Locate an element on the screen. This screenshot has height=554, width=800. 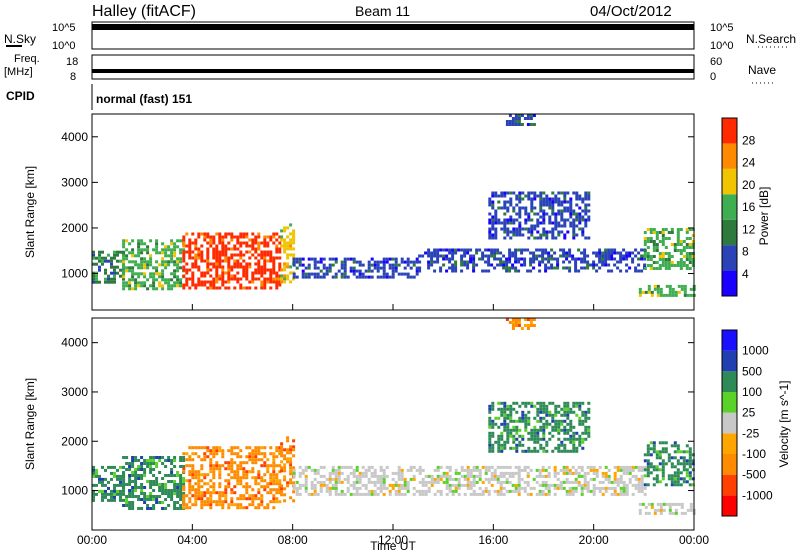
freq-label: Freq. is located at coordinates (27, 59).